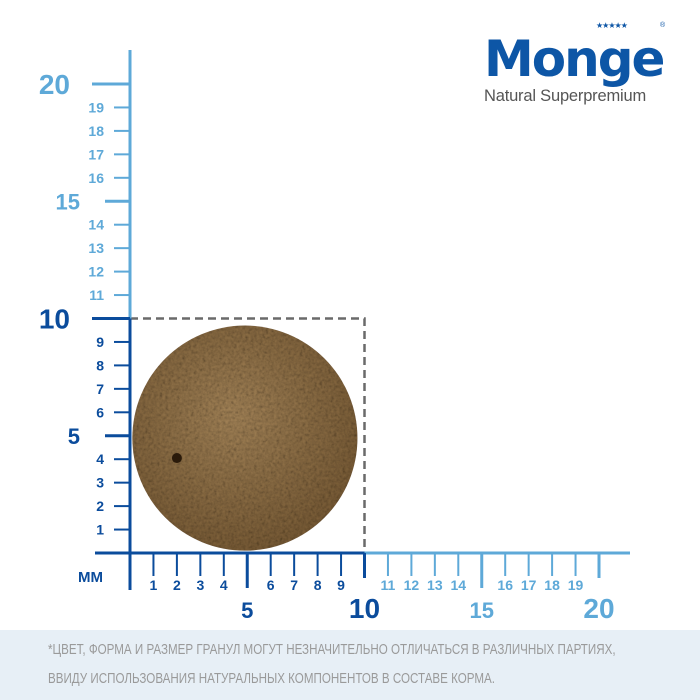 The height and width of the screenshot is (700, 700). Describe the element at coordinates (565, 96) in the screenshot. I see `logo-tagline: Natural Superpremium` at that location.